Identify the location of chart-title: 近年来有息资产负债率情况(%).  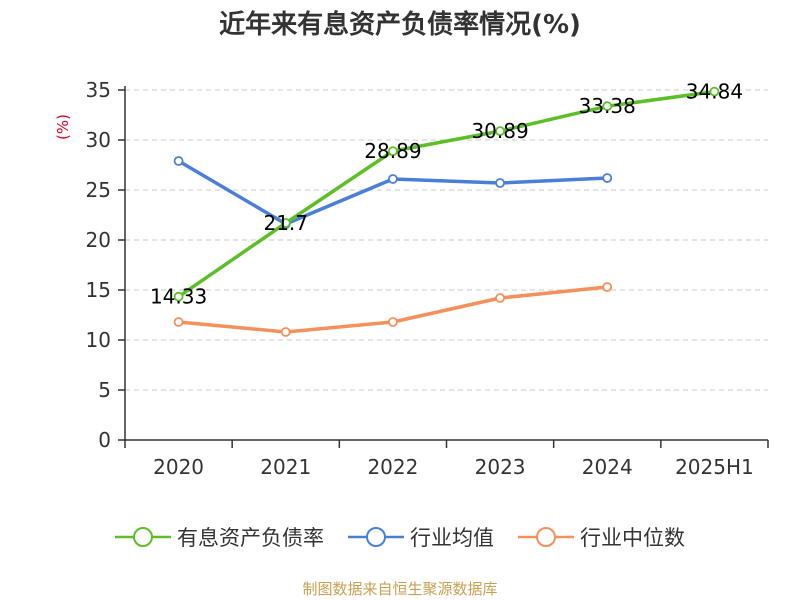
(400, 24).